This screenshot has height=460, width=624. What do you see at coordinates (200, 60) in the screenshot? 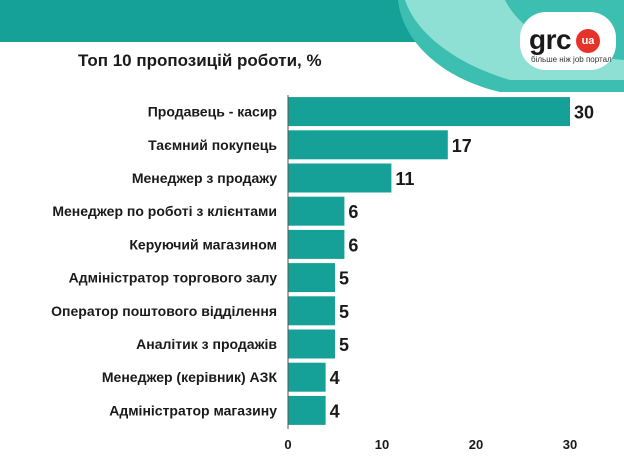
I see `chart-title: Топ 10 пропозицій роботи, %` at bounding box center [200, 60].